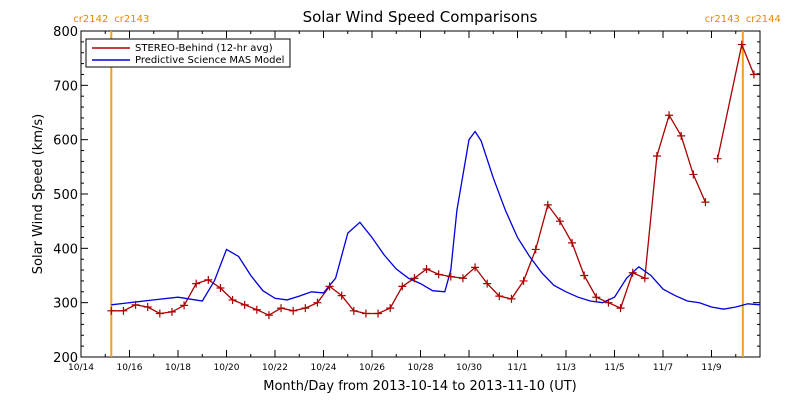  What do you see at coordinates (722, 19) in the screenshot?
I see `rotation-label-left: cr2143` at bounding box center [722, 19].